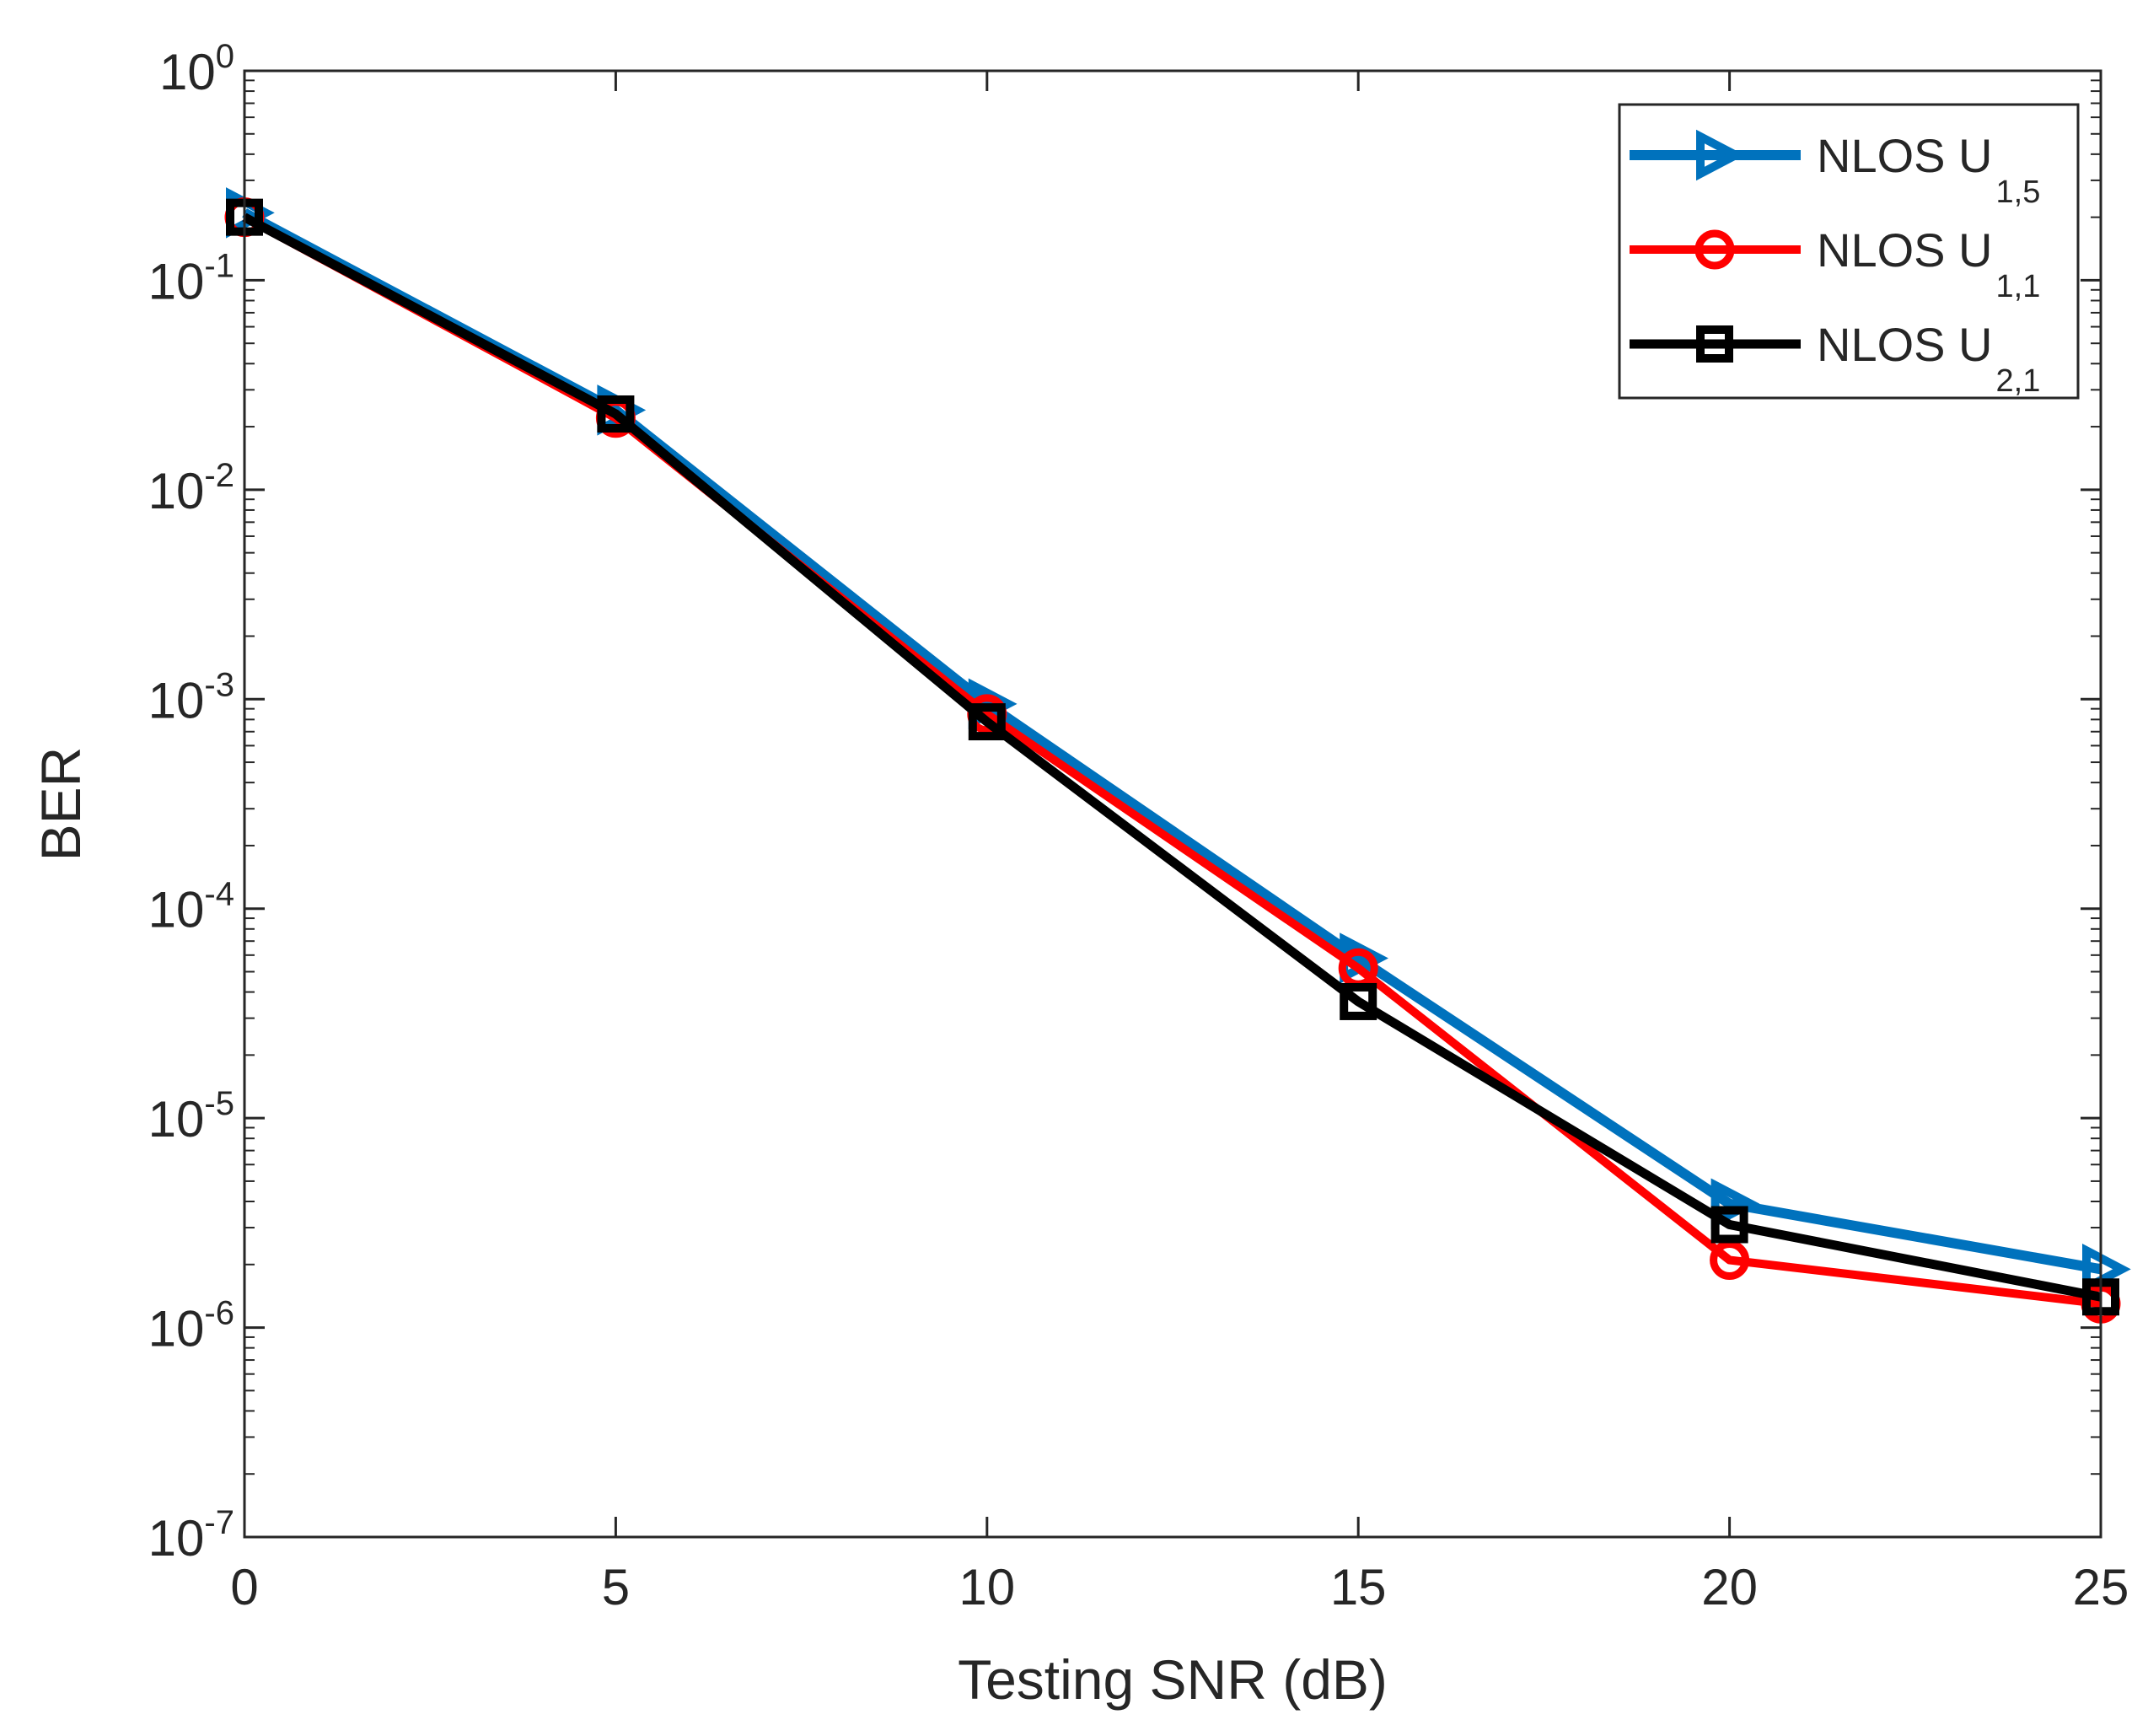 Image resolution: width=2148 pixels, height=1736 pixels. I want to click on y-tick-label: 10⁻⁷, so click(191, 1535).